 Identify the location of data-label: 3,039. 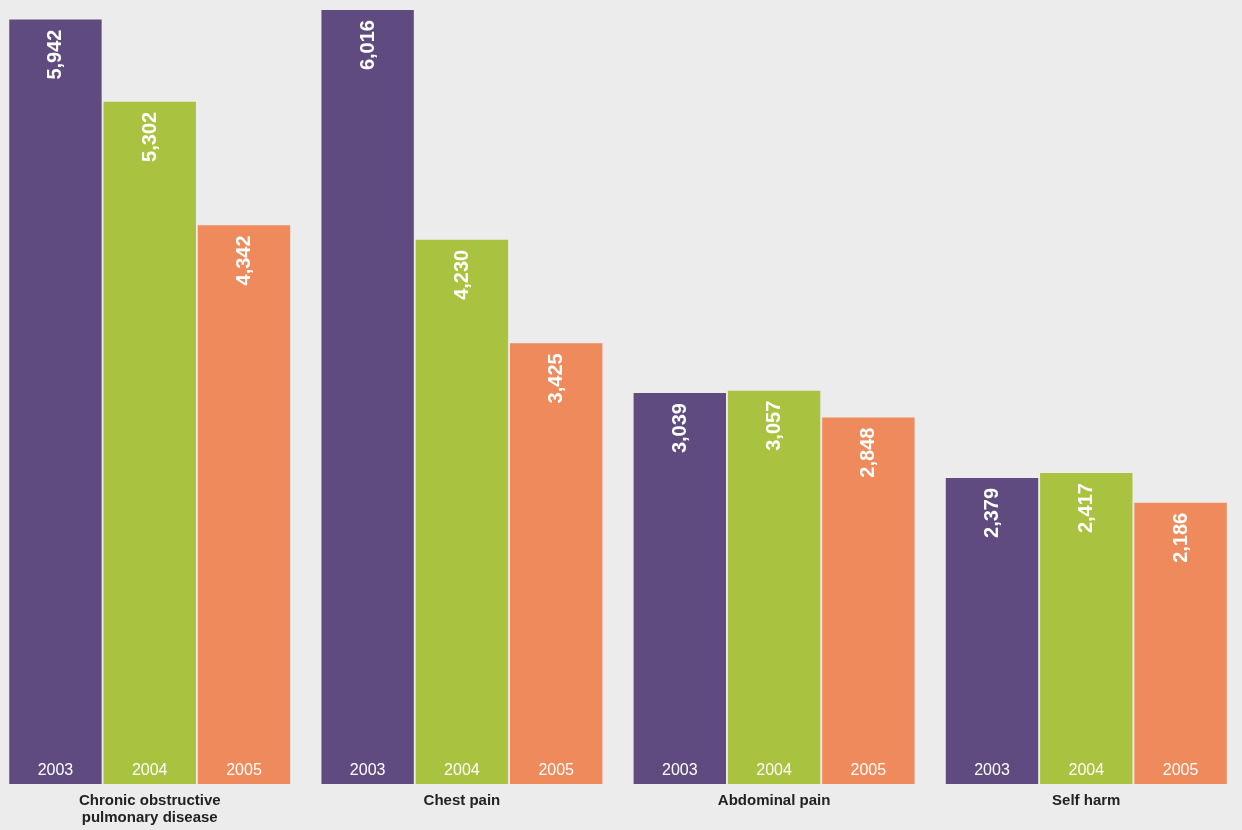
(678, 428).